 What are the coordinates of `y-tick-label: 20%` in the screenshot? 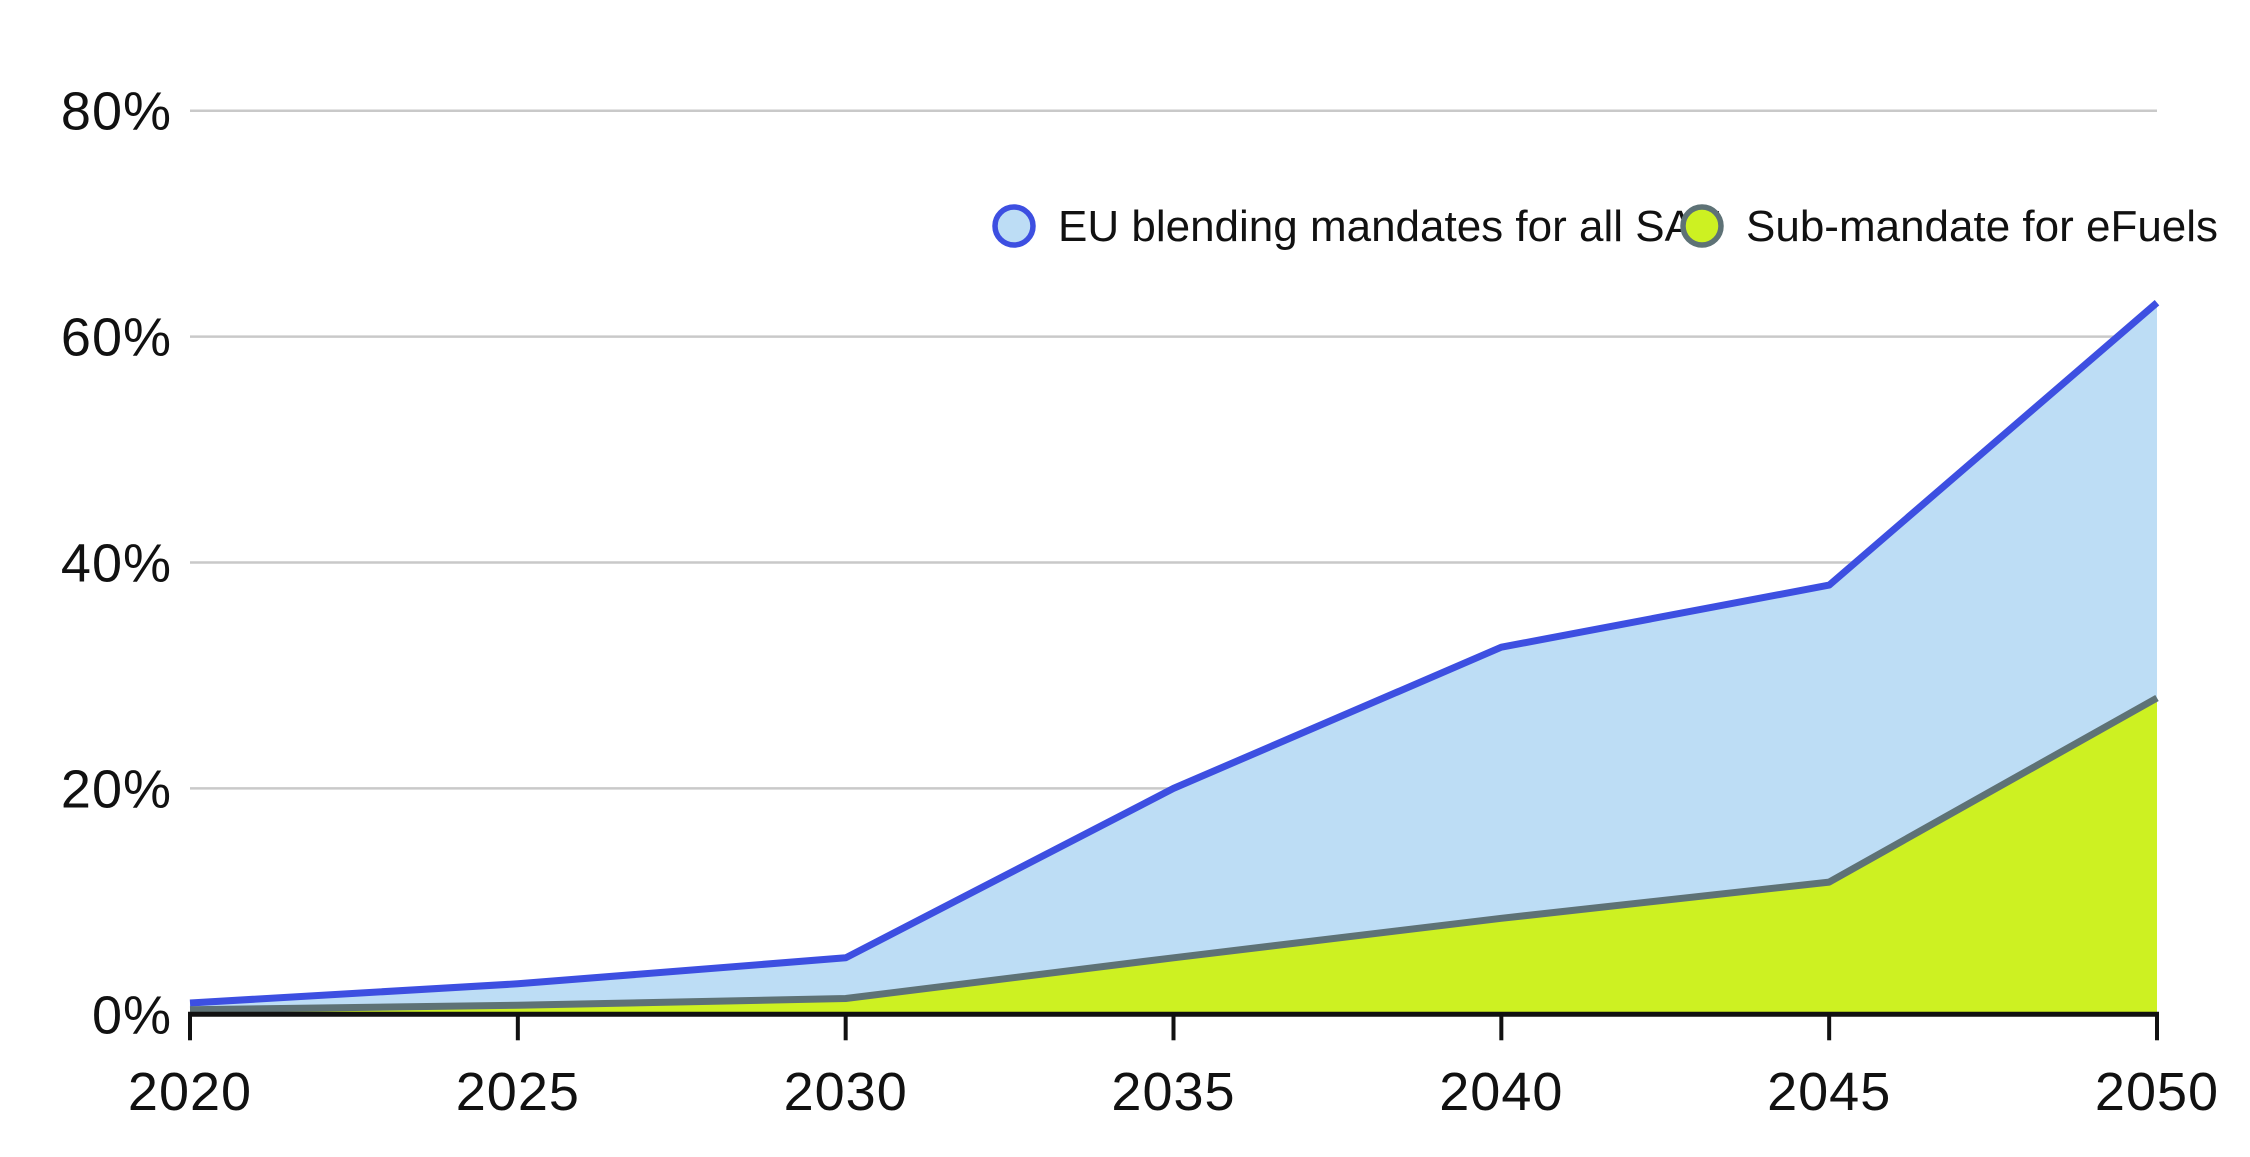 It's located at (116, 789).